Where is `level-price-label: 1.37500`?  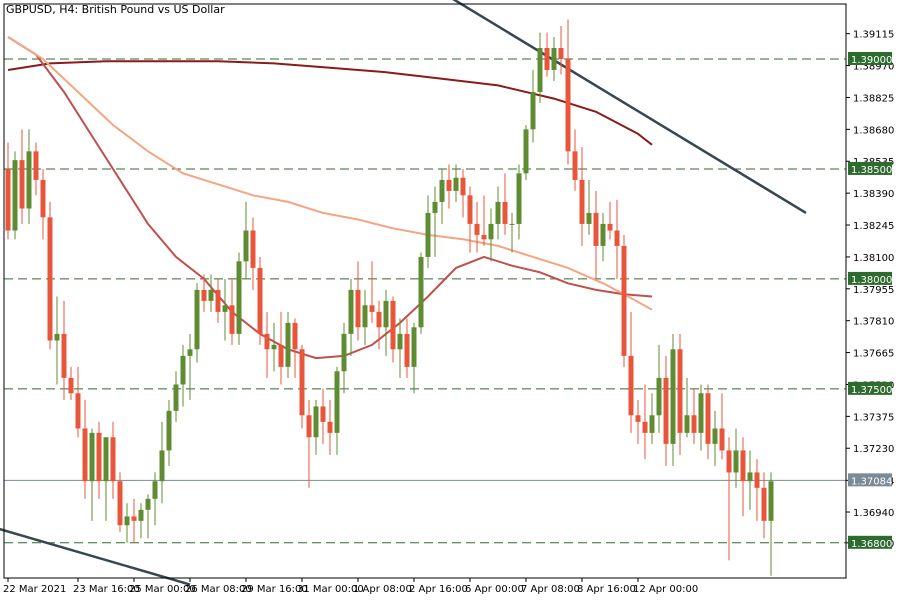 level-price-label: 1.37500 is located at coordinates (871, 390).